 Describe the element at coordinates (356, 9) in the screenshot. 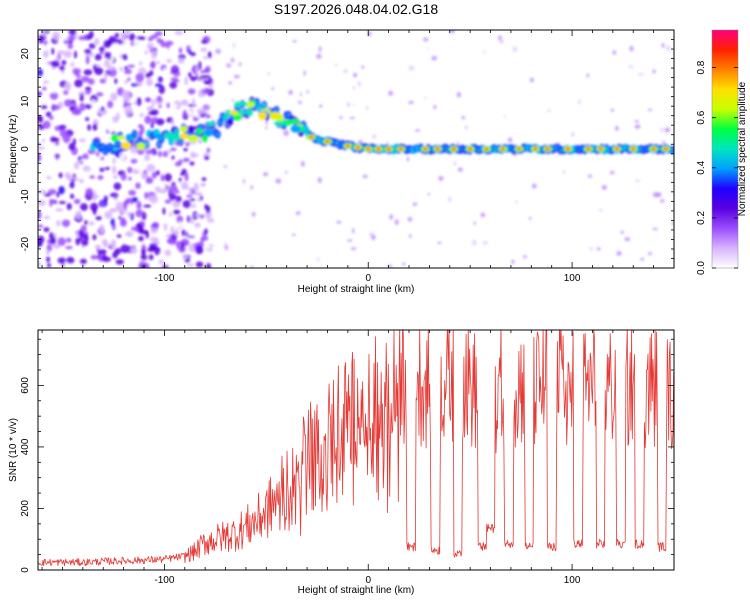

I see `chart-title: S197.2026.048.04.02.G18` at that location.